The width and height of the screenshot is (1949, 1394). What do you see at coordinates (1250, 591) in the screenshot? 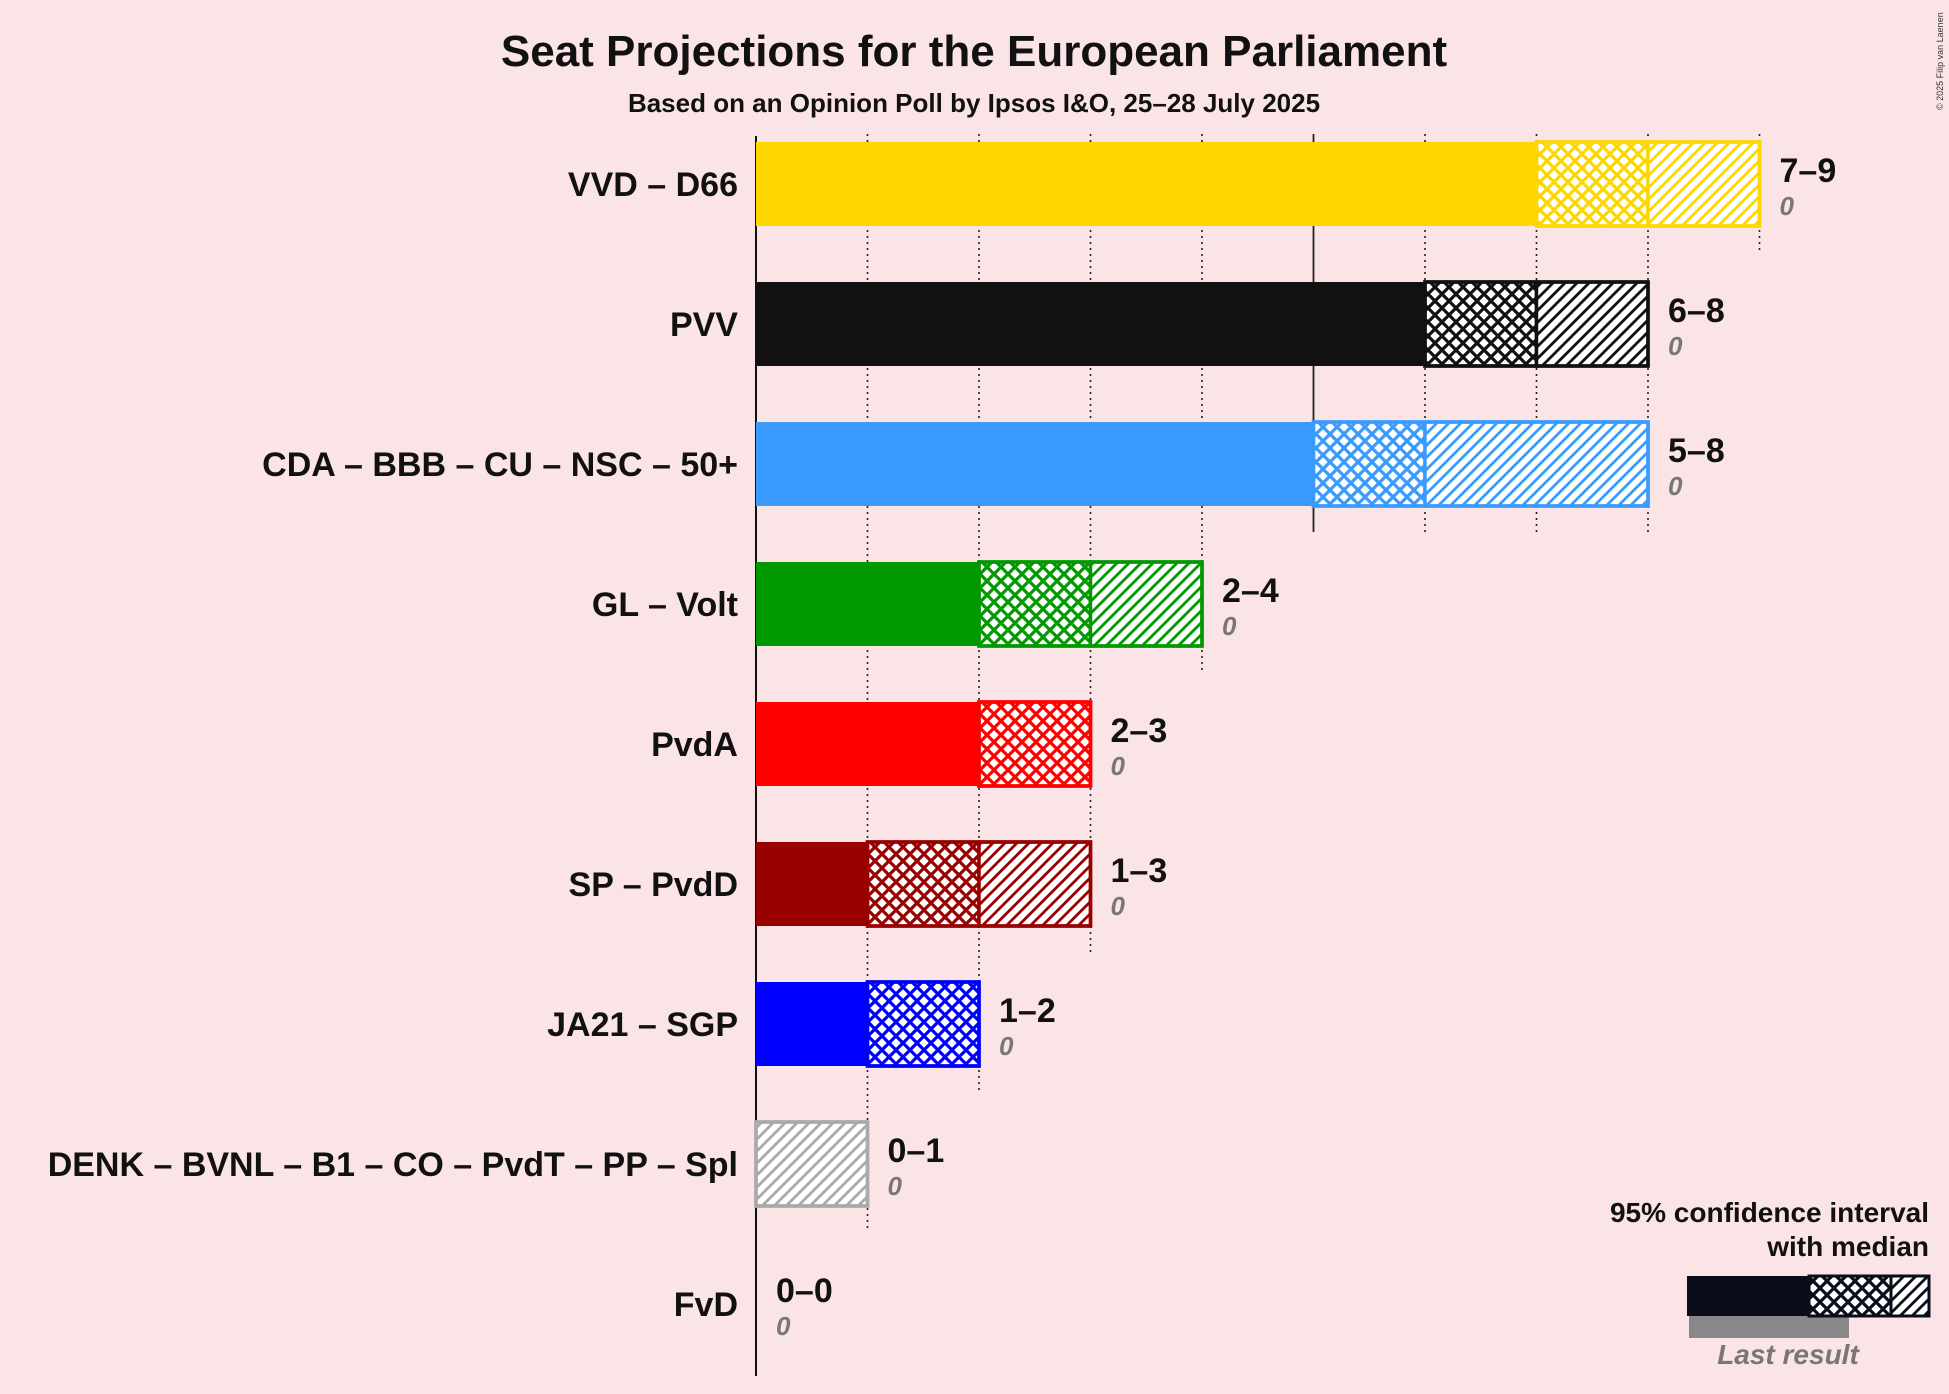
I see `range-label: 2–4` at bounding box center [1250, 591].